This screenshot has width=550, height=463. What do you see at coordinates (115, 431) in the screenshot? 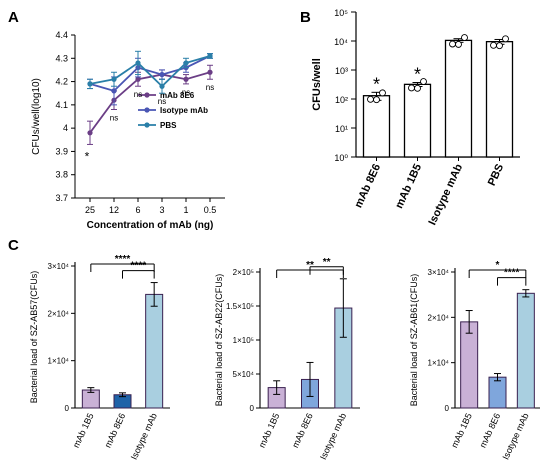
I see `c1-x-tick-label: mAb 8E6` at bounding box center [115, 431].